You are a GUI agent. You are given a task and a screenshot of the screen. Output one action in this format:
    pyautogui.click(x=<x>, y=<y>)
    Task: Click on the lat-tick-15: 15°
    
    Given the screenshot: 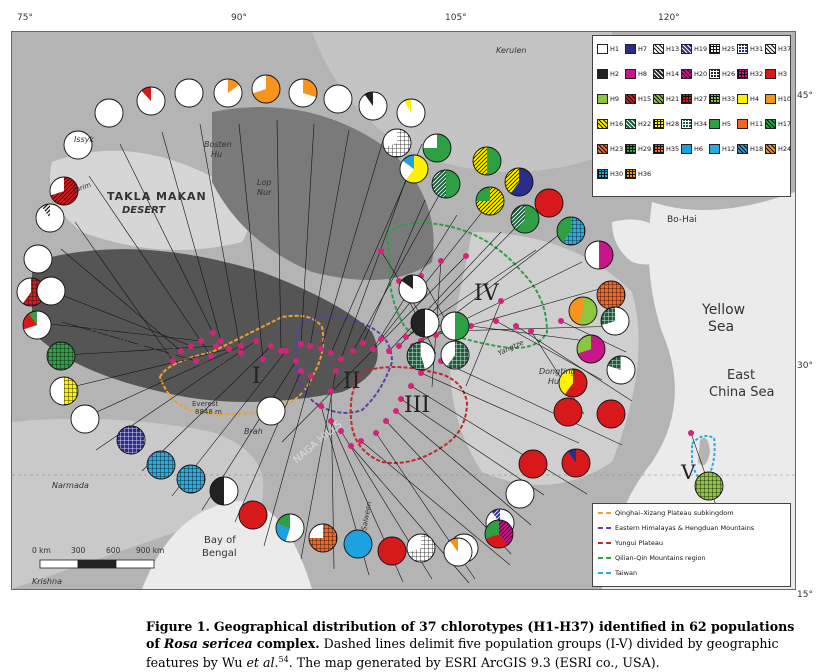 What is the action you would take?
    pyautogui.click(x=805, y=595)
    